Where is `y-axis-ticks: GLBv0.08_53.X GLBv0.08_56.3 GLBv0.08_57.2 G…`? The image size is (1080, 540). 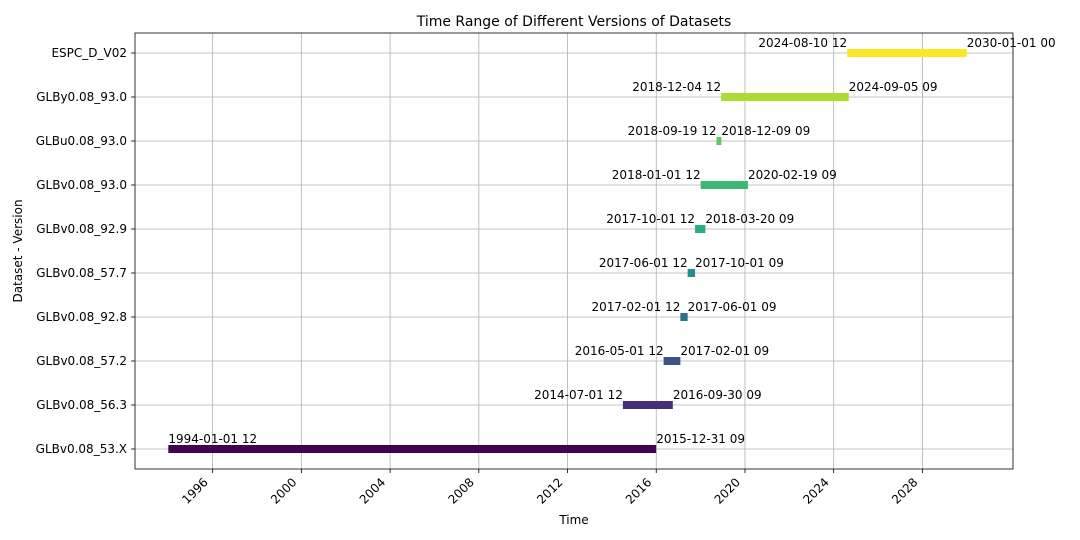
y-axis-ticks: GLBv0.08_53.X GLBv0.08_56.3 GLBv0.08_57.2 G… is located at coordinates (85, 251).